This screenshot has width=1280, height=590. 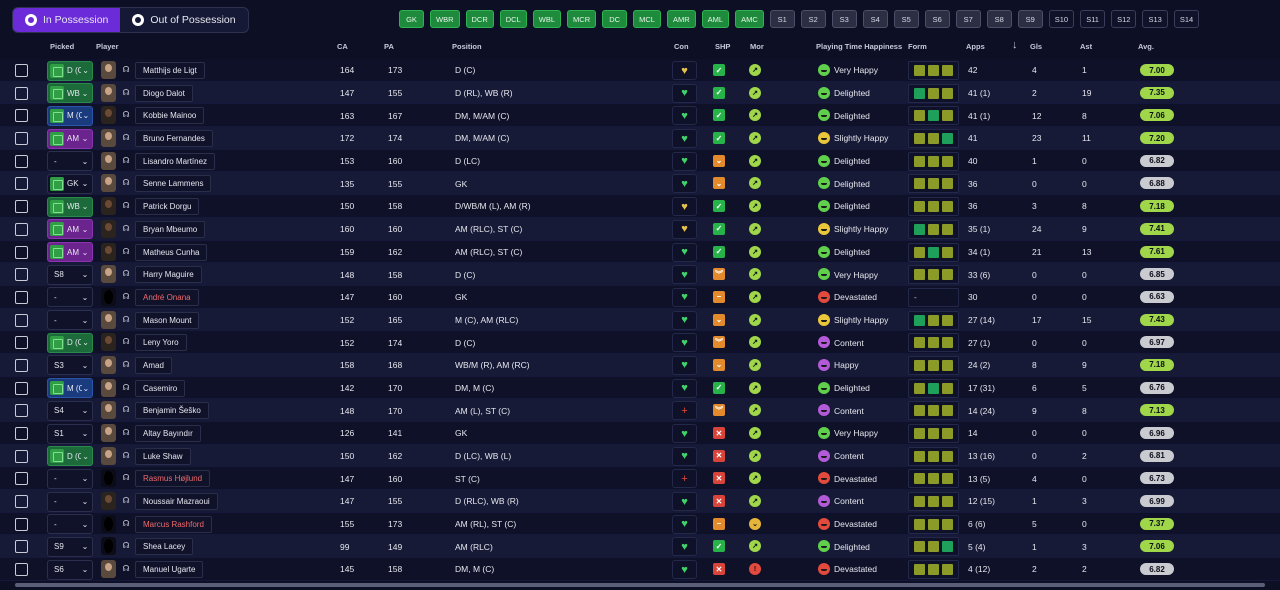 I want to click on player-name-link: Mason Mount, so click(x=167, y=320).